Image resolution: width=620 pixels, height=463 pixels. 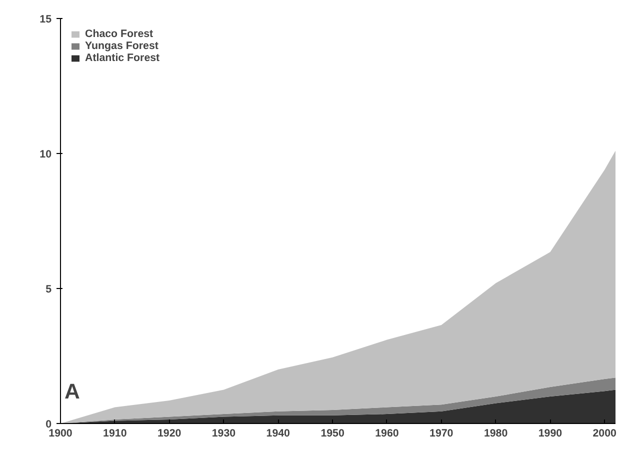 I want to click on x-tick-label: 1940, so click(x=278, y=434).